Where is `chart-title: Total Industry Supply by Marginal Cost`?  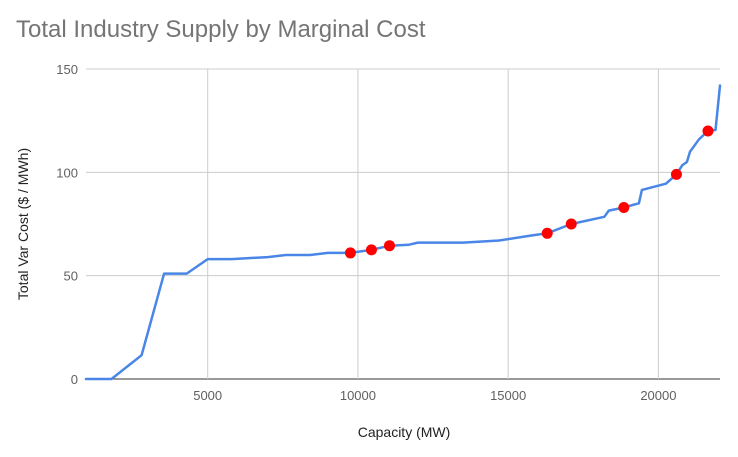 chart-title: Total Industry Supply by Marginal Cost is located at coordinates (221, 29).